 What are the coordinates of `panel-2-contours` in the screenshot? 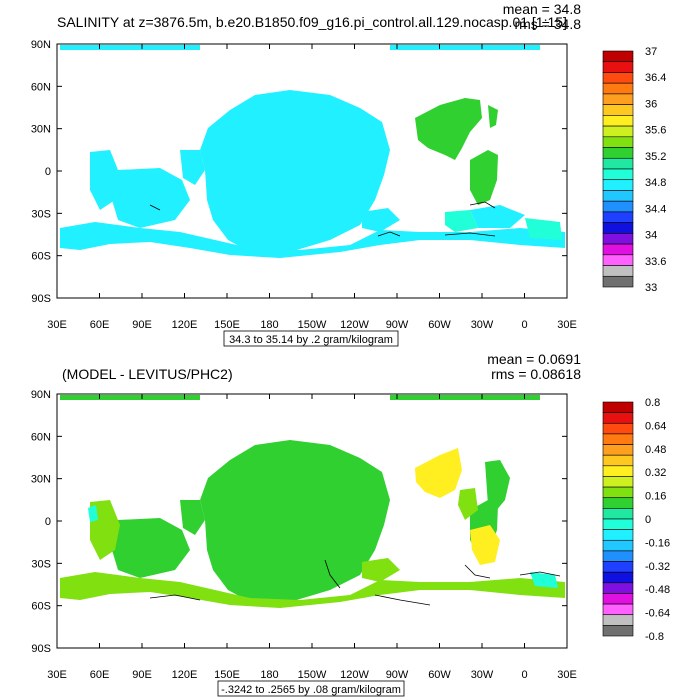 It's located at (355, 582).